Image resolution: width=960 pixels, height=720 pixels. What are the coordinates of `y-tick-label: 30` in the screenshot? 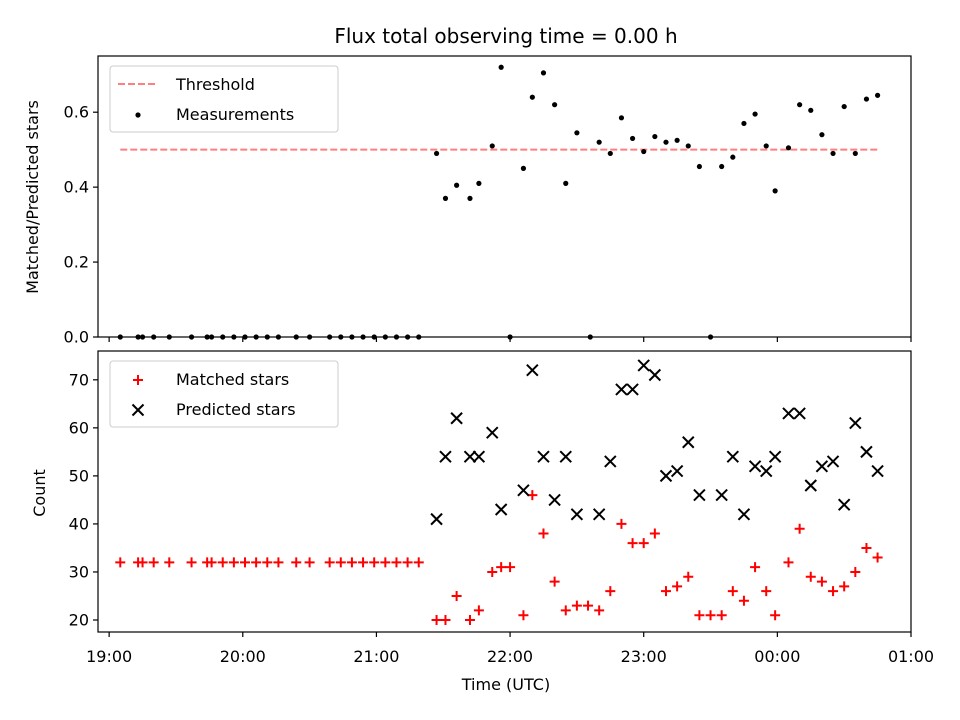 It's located at (79, 571).